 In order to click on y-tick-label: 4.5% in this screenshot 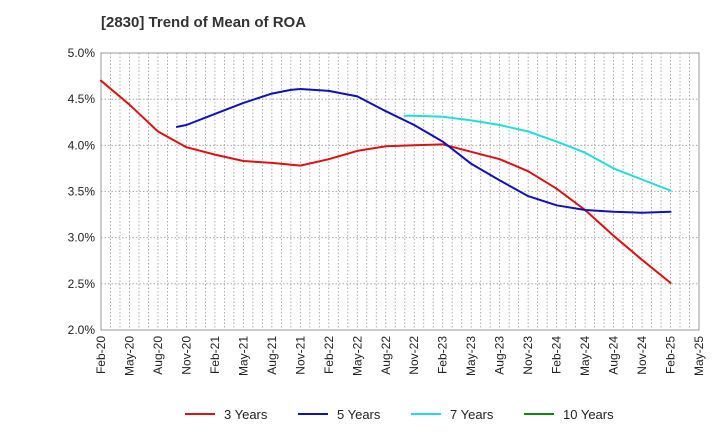, I will do `click(82, 99)`.